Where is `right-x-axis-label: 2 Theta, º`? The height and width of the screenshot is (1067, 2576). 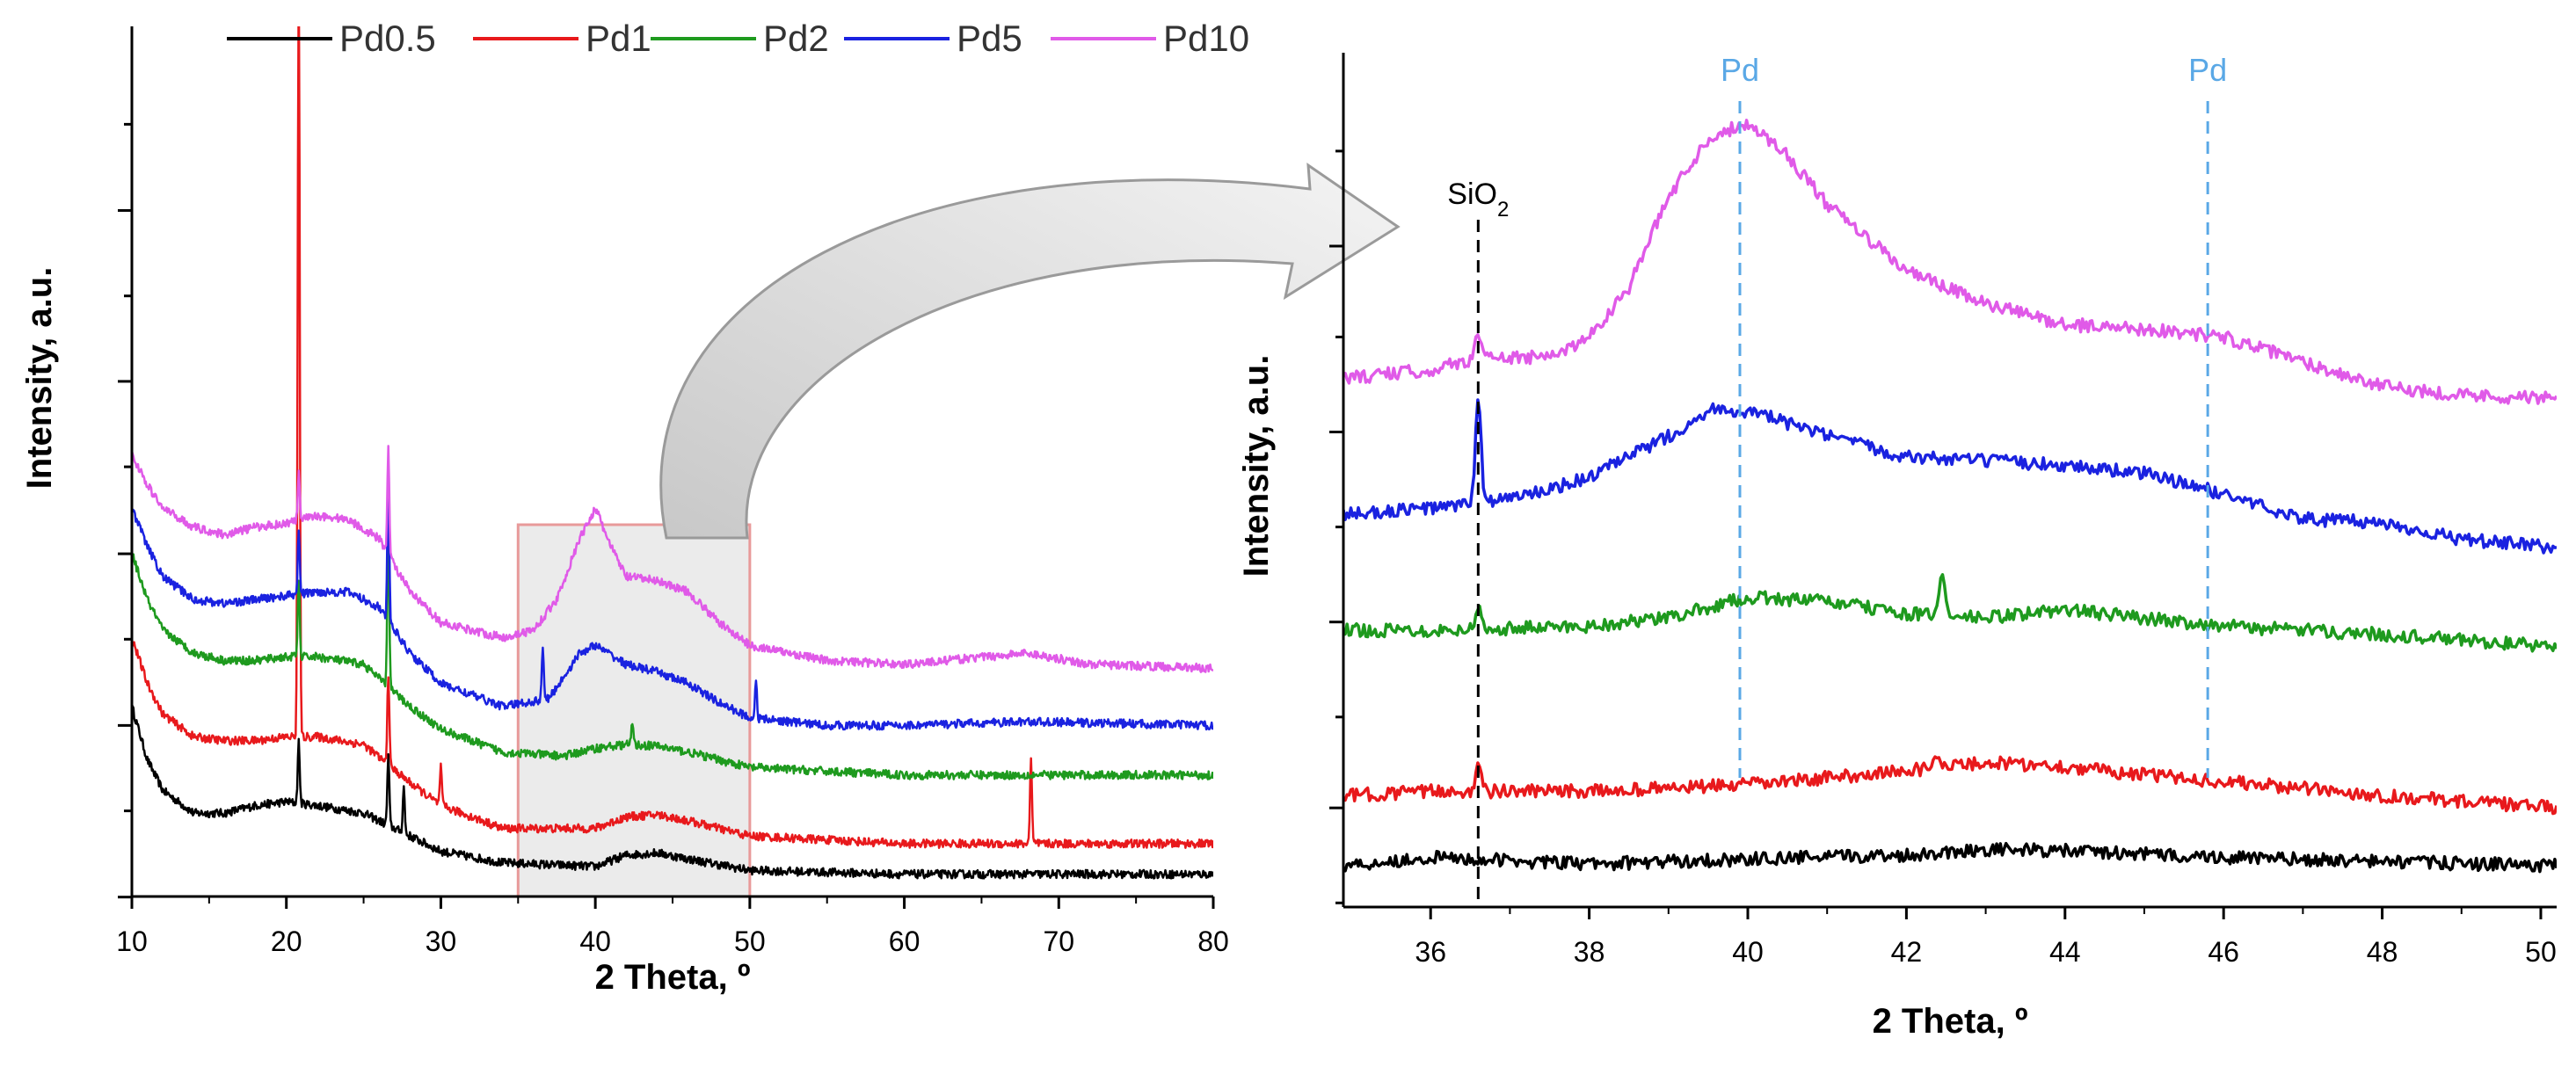
right-x-axis-label: 2 Theta, º is located at coordinates (1950, 1021).